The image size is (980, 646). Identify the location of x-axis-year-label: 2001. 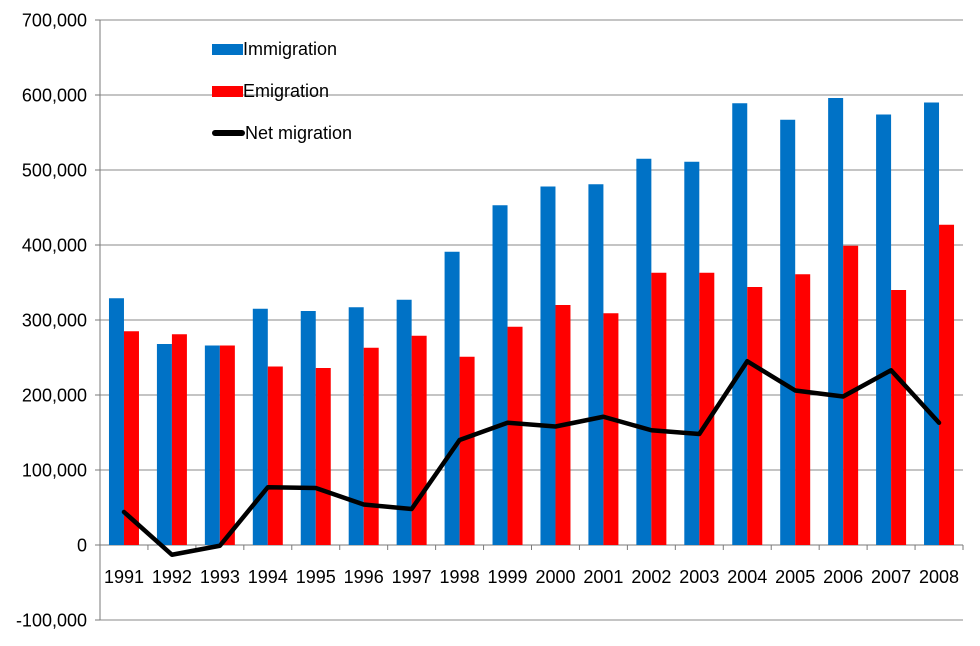
(603, 577).